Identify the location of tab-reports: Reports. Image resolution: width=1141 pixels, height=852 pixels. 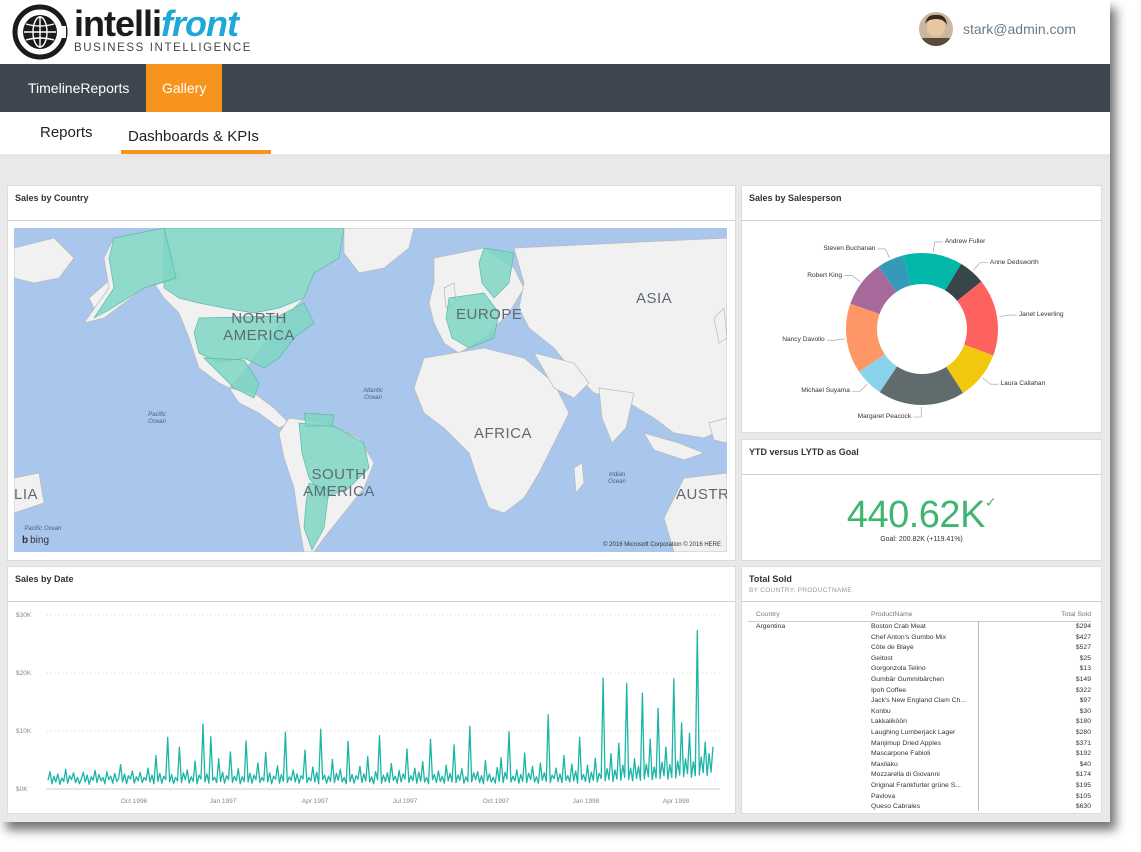
(66, 132).